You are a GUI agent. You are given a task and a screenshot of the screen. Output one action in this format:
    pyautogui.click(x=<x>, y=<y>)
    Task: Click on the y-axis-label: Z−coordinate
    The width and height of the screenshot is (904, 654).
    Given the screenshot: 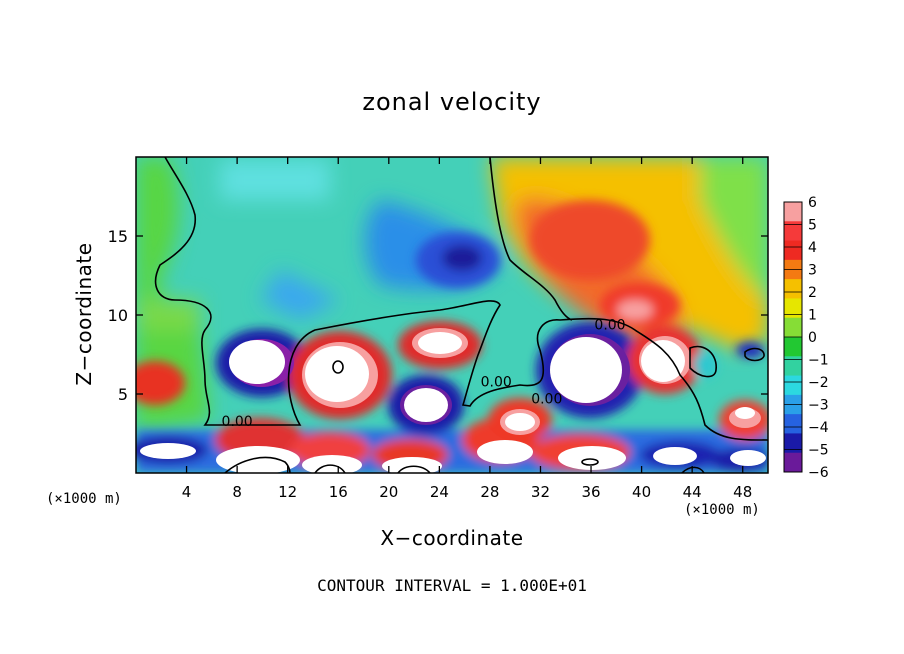 What is the action you would take?
    pyautogui.click(x=84, y=314)
    